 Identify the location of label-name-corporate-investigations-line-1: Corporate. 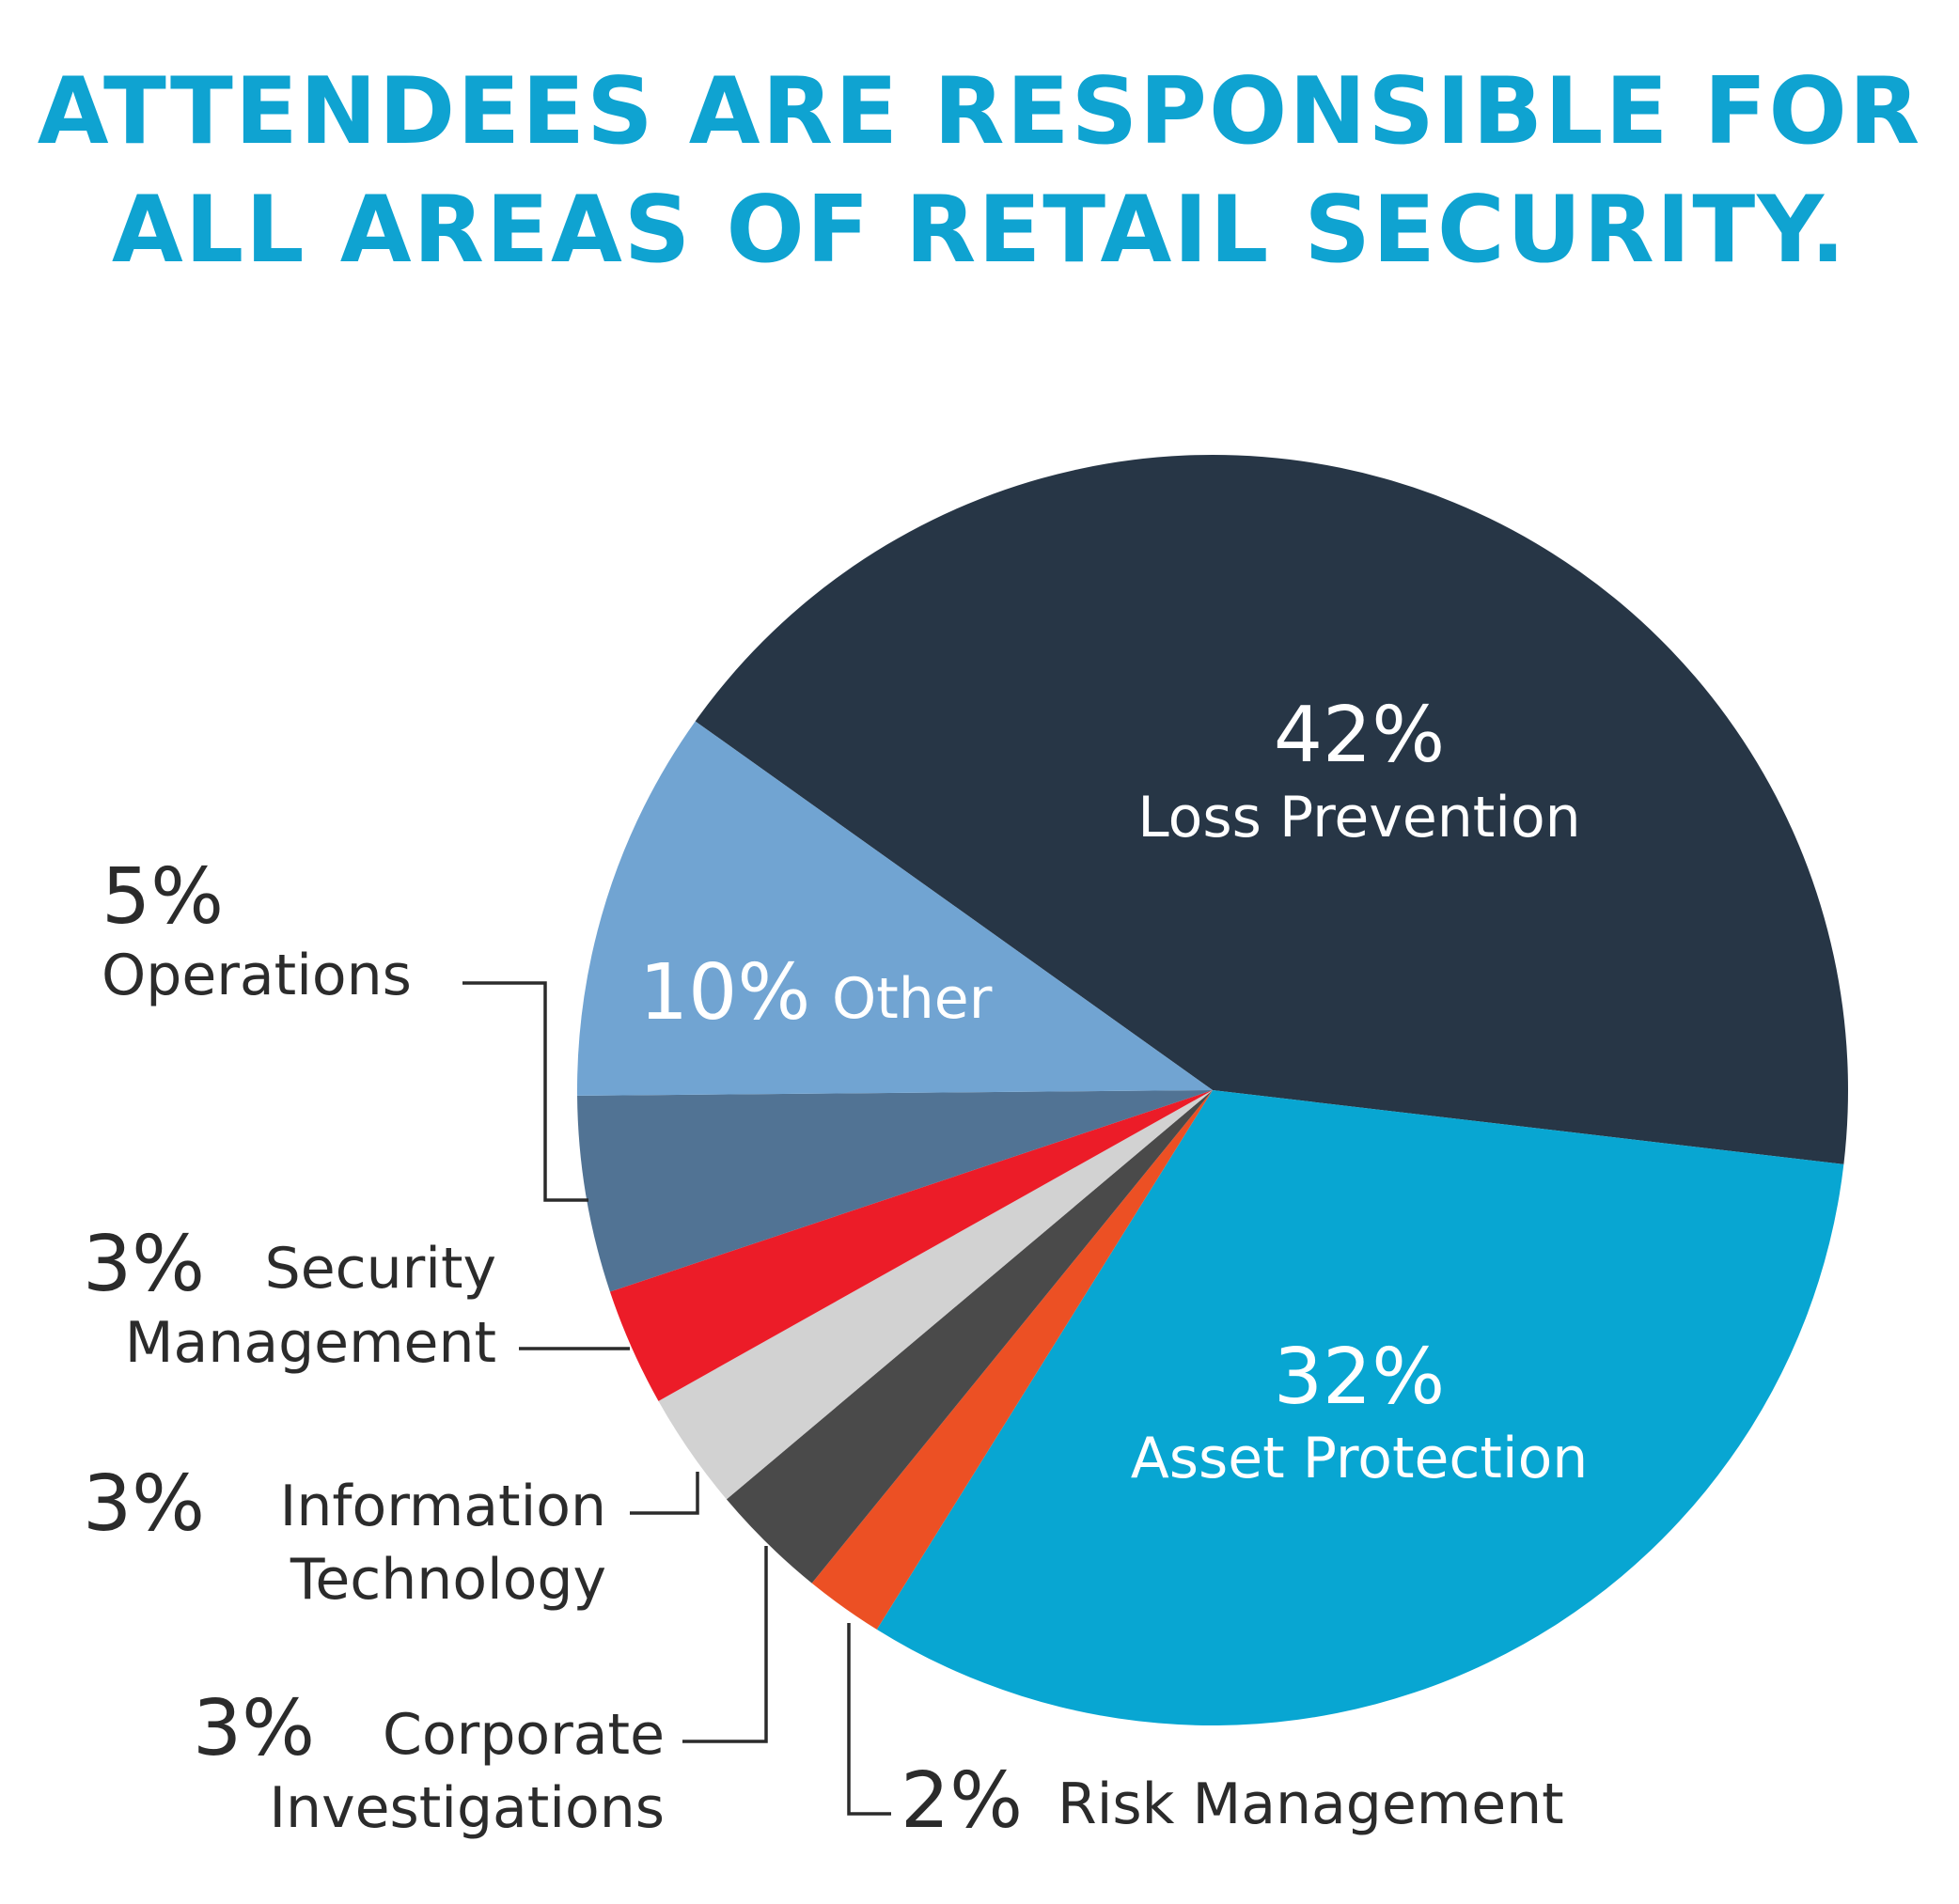
(524, 1735).